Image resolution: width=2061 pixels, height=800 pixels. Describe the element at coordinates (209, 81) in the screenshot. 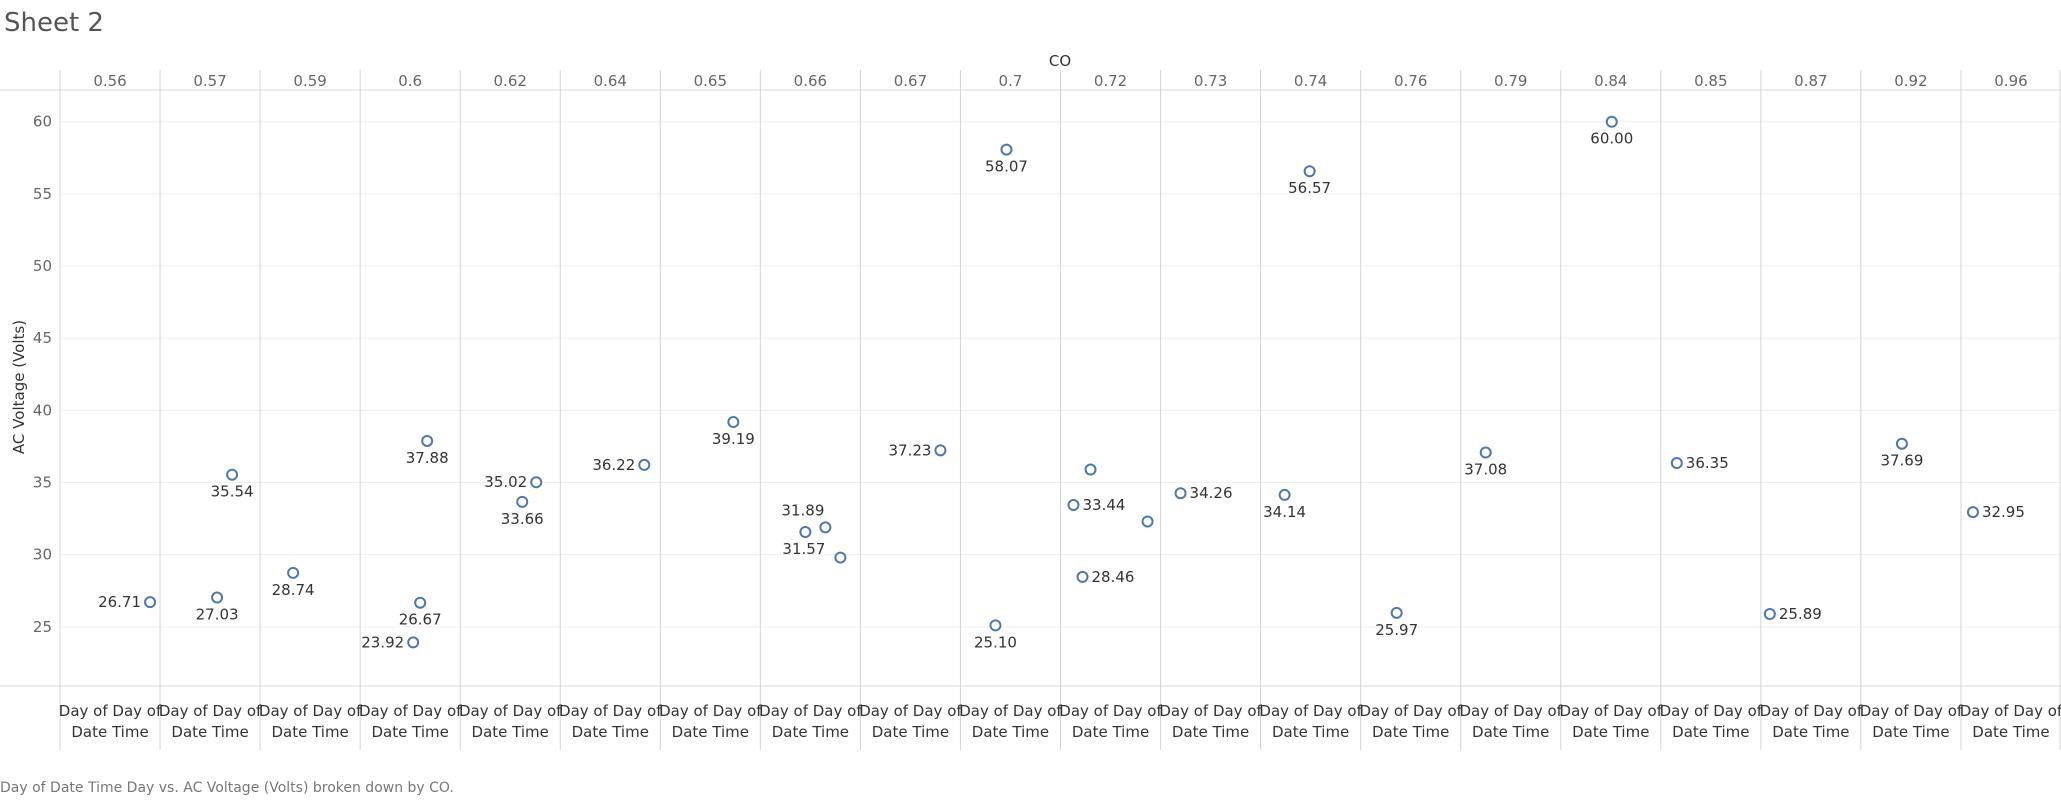

I see `column-header-value: 0.57` at that location.